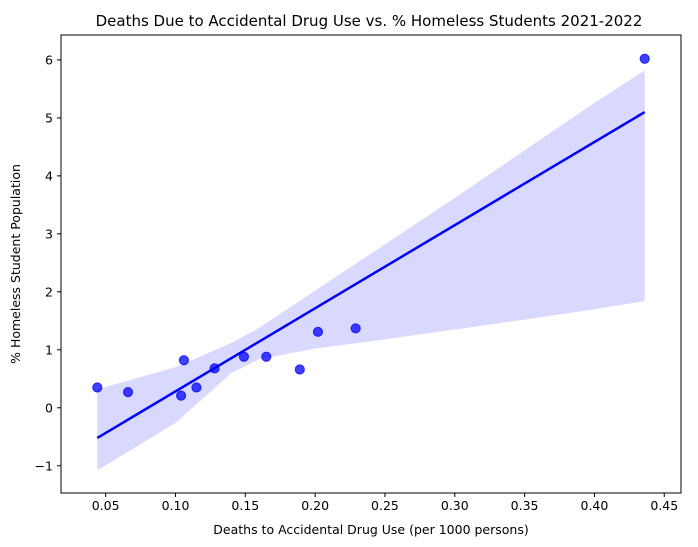 The width and height of the screenshot is (698, 547). What do you see at coordinates (664, 505) in the screenshot?
I see `x-tick-label: 0.45` at bounding box center [664, 505].